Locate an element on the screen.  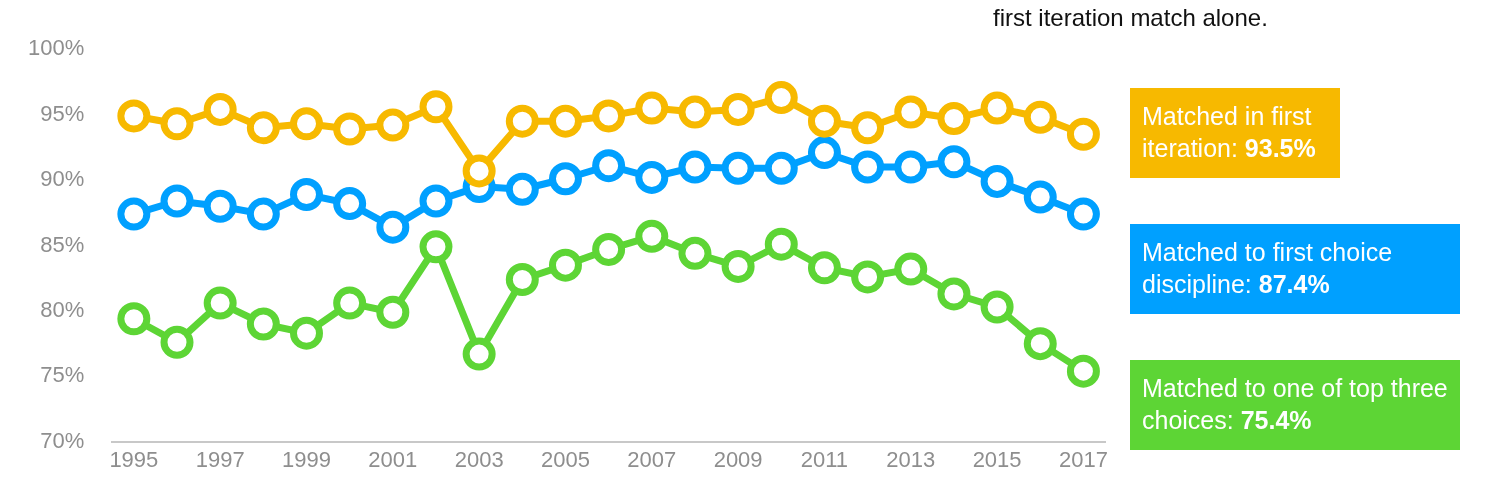
x-tick-label: 2007 is located at coordinates (652, 460).